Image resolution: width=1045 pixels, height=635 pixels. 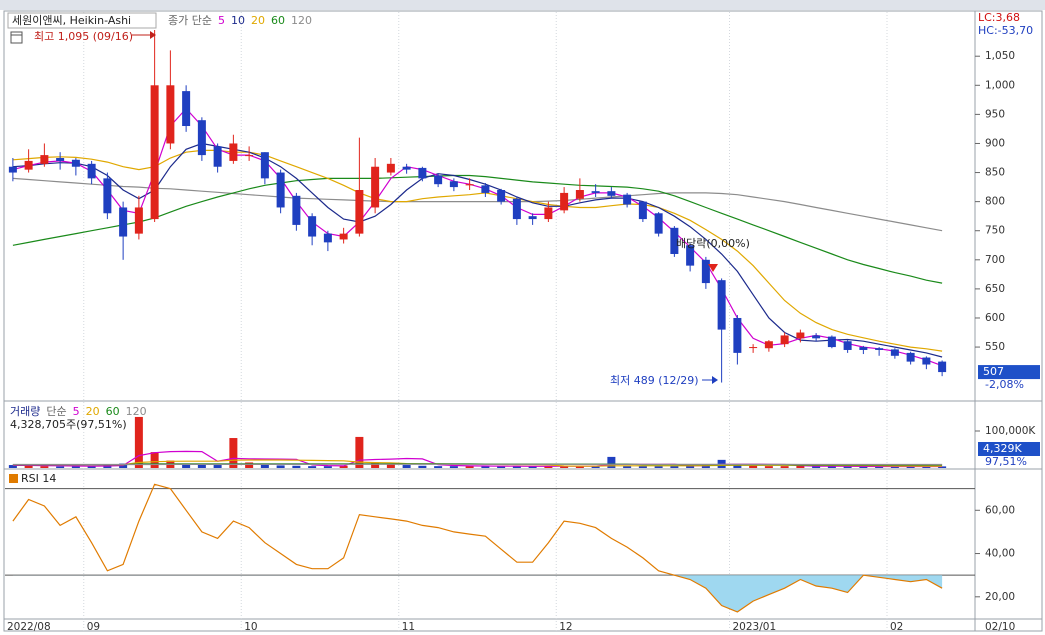 I want to click on y-tick-label: 40,00, so click(x=1000, y=554).